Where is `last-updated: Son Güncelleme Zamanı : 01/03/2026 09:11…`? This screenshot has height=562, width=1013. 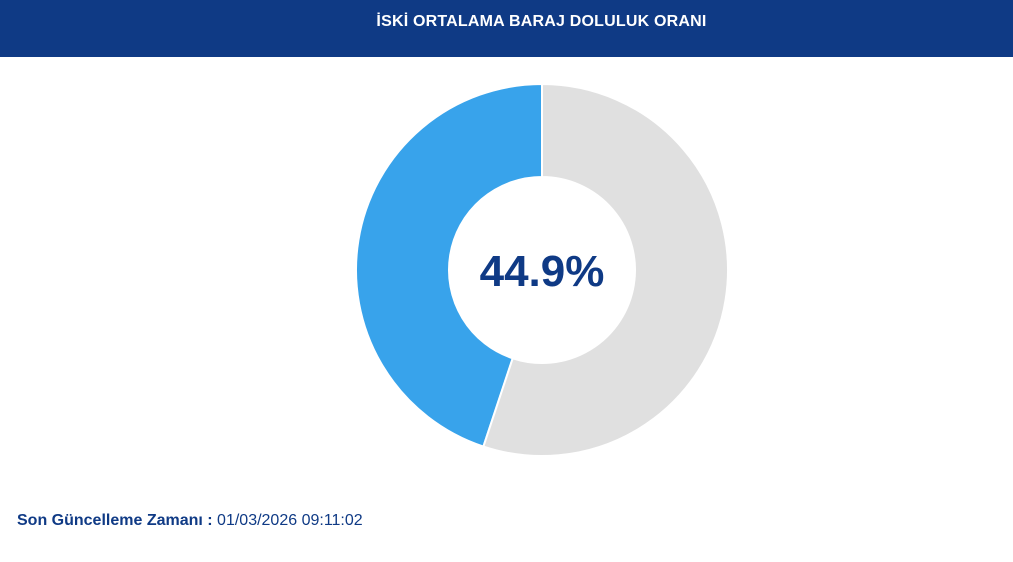 last-updated: Son Güncelleme Zamanı : 01/03/2026 09:11… is located at coordinates (190, 521).